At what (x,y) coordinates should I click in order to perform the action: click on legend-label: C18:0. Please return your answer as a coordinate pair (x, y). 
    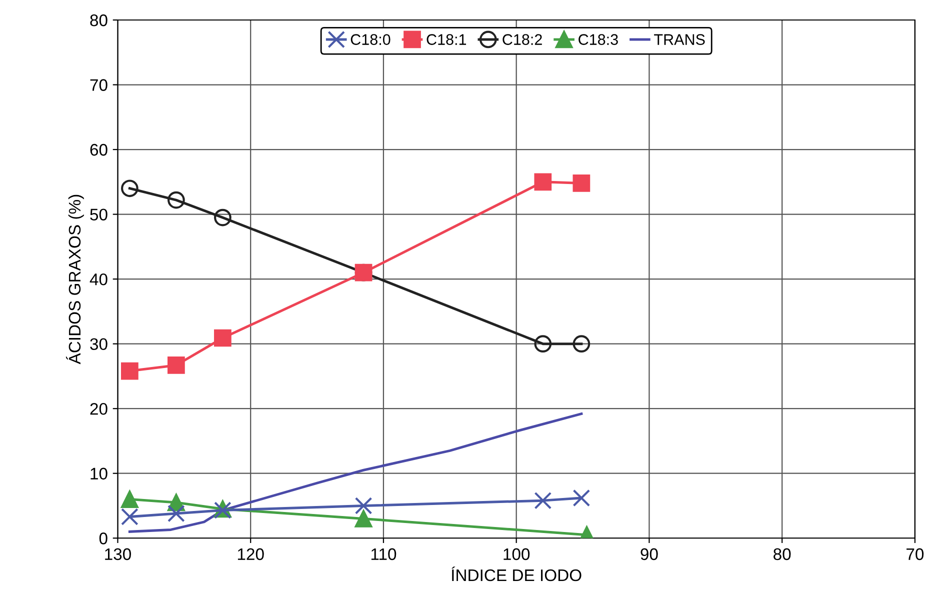
    Looking at the image, I should click on (370, 39).